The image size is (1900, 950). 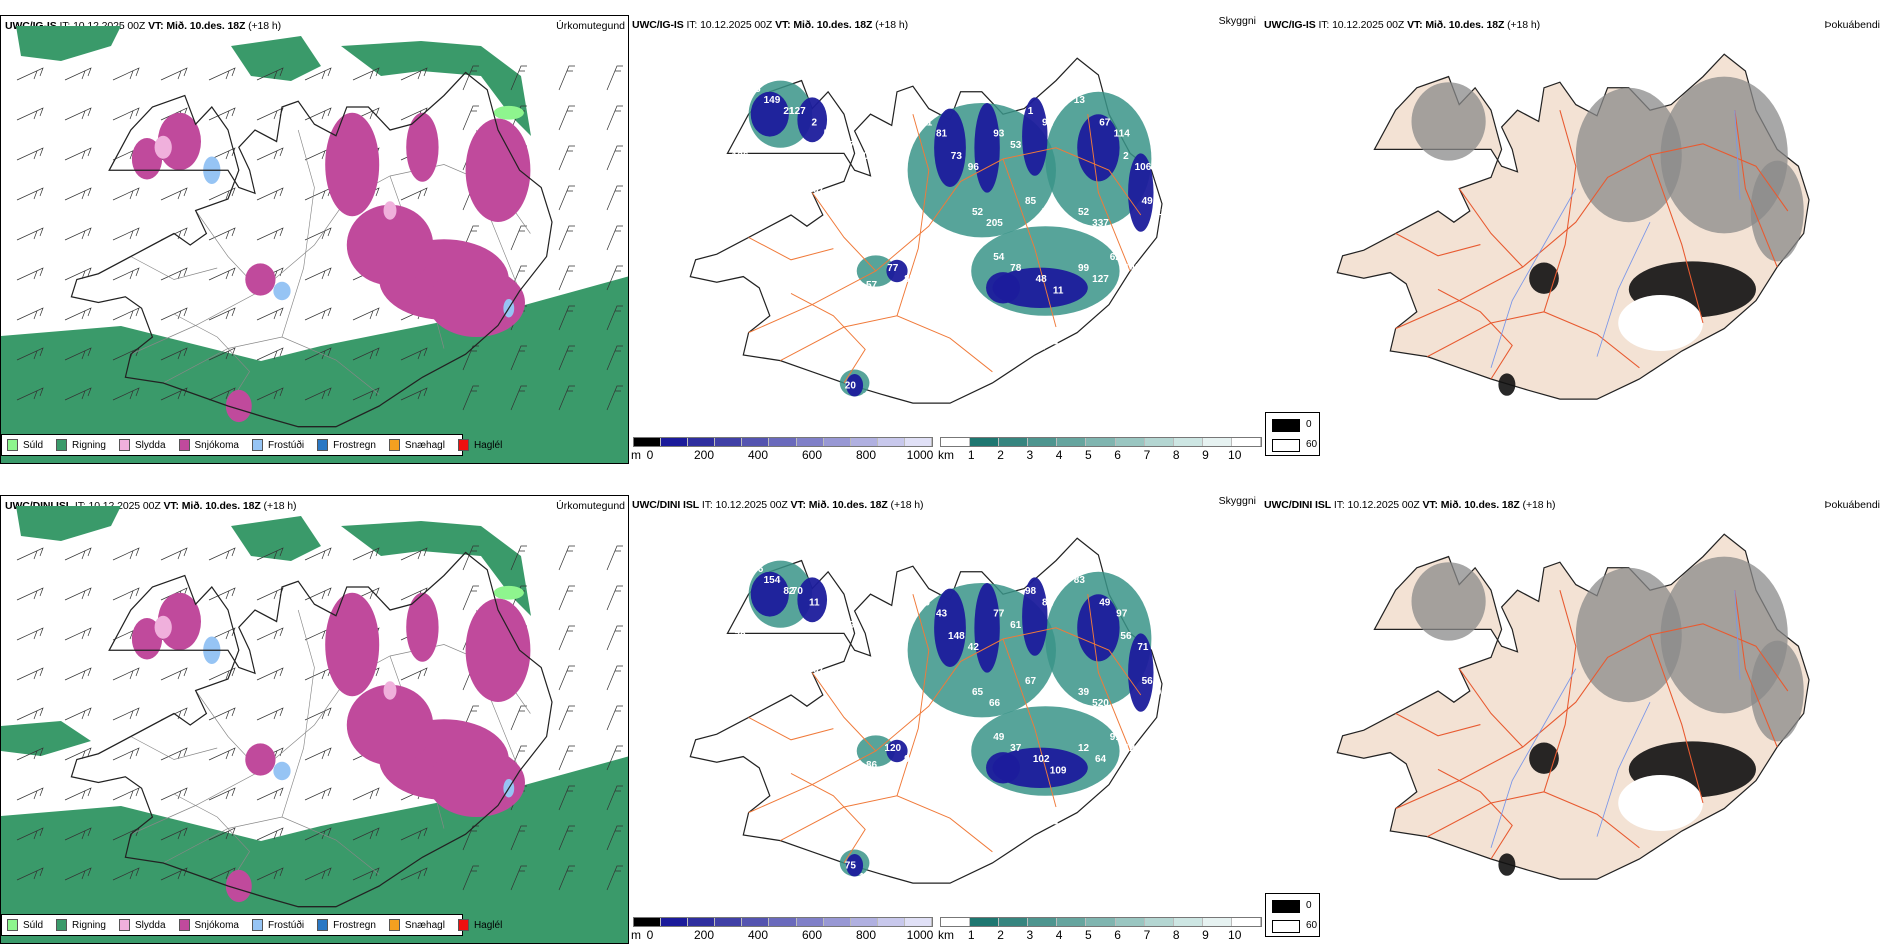 I want to click on snow-depth-label: 80, so click(x=832, y=134).